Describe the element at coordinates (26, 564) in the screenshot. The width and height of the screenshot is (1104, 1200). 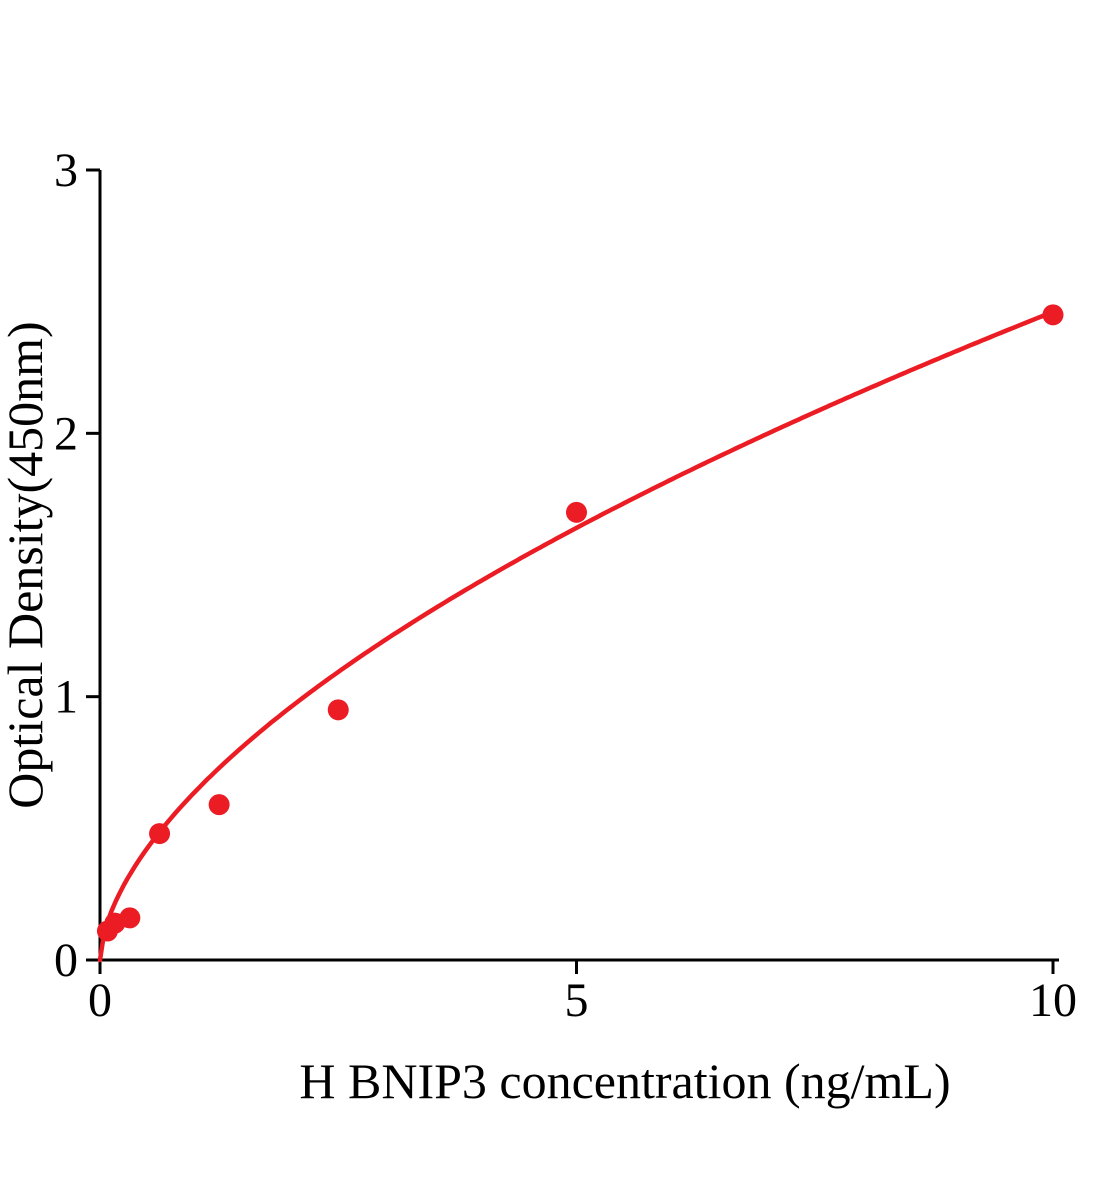
I see `y-axis-title: Optical Density(450nm)` at that location.